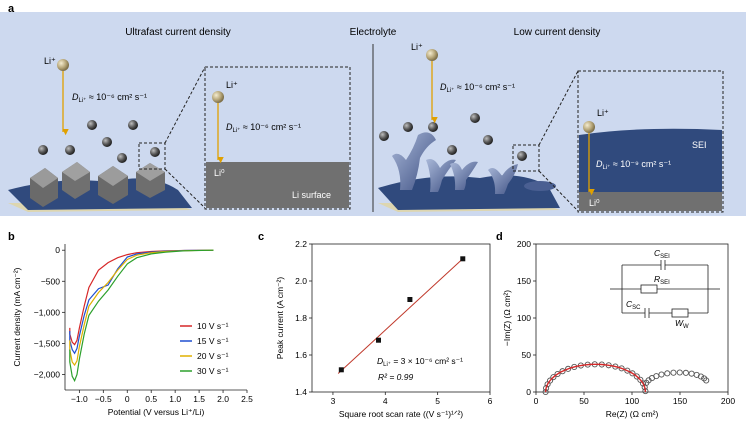 The height and width of the screenshot is (428, 746). What do you see at coordinates (524, 281) in the screenshot?
I see `y-tick-label: 150` at bounding box center [524, 281].